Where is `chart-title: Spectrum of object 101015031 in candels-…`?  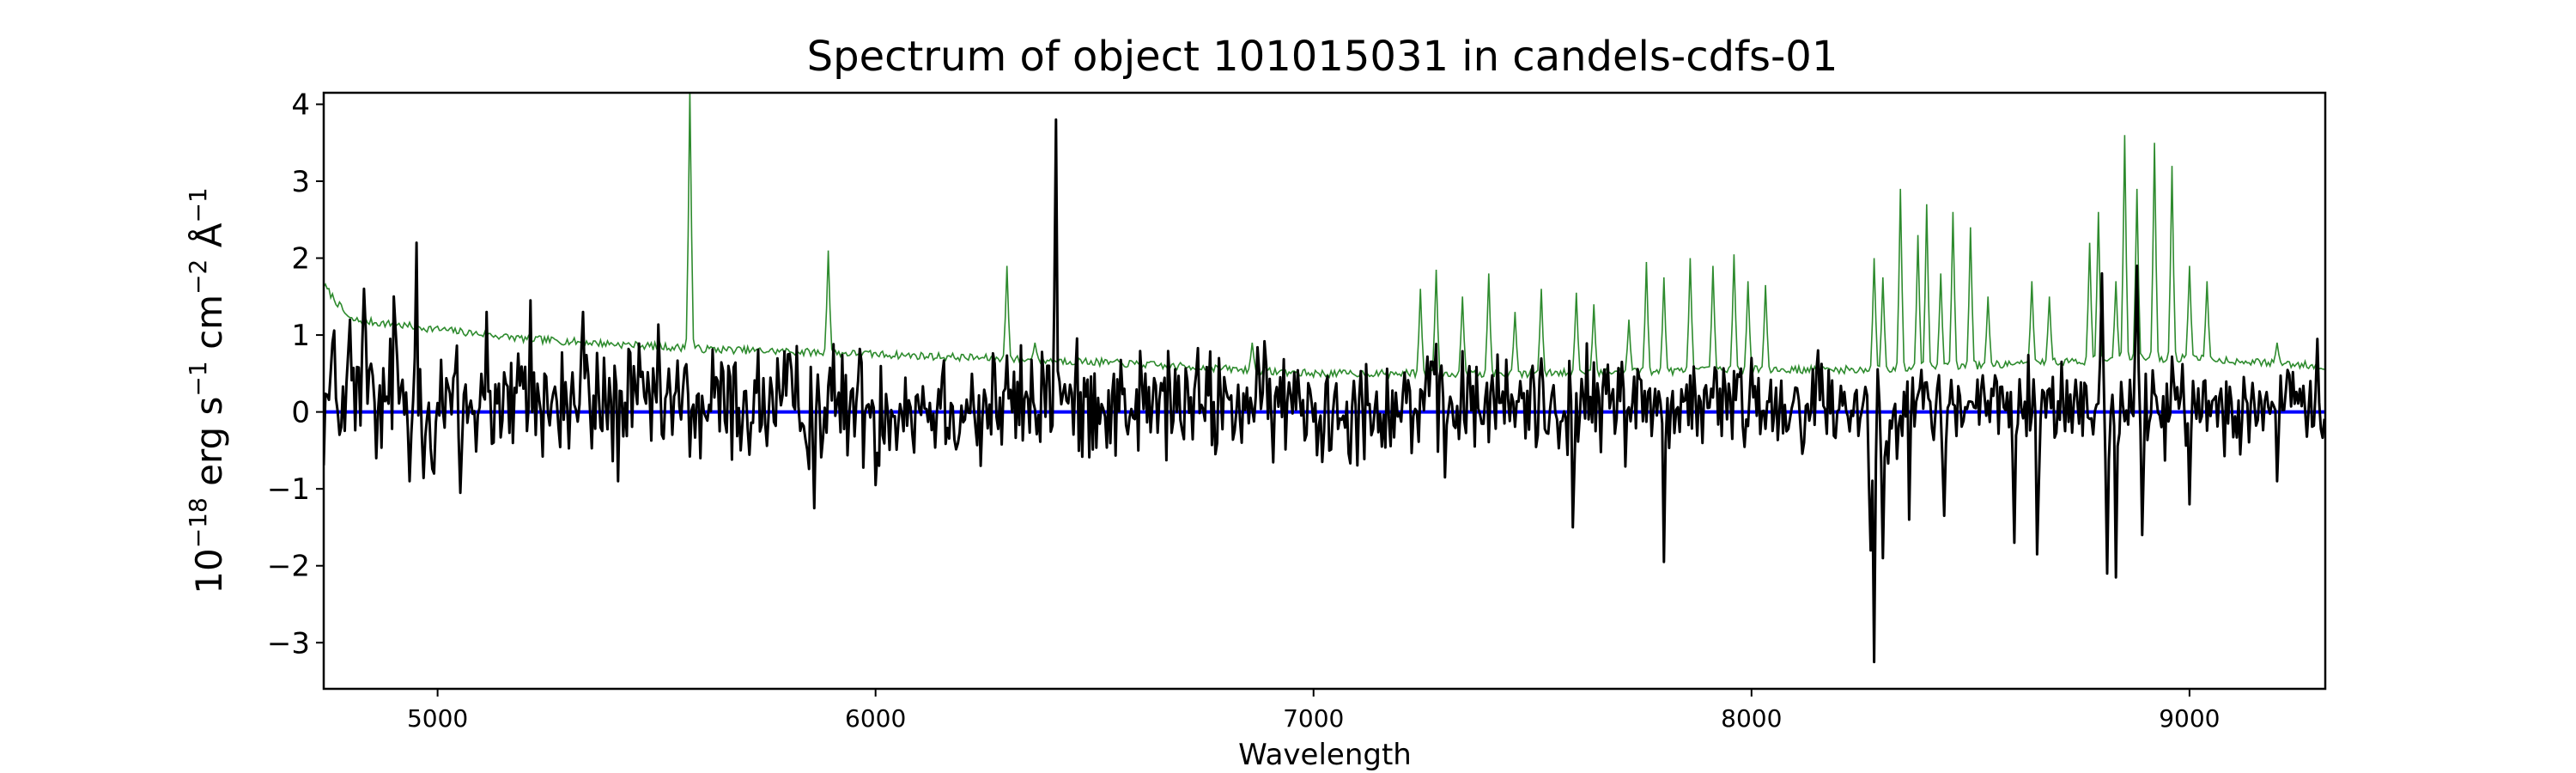
chart-title: Spectrum of object 101015031 in candels-… is located at coordinates (1323, 57).